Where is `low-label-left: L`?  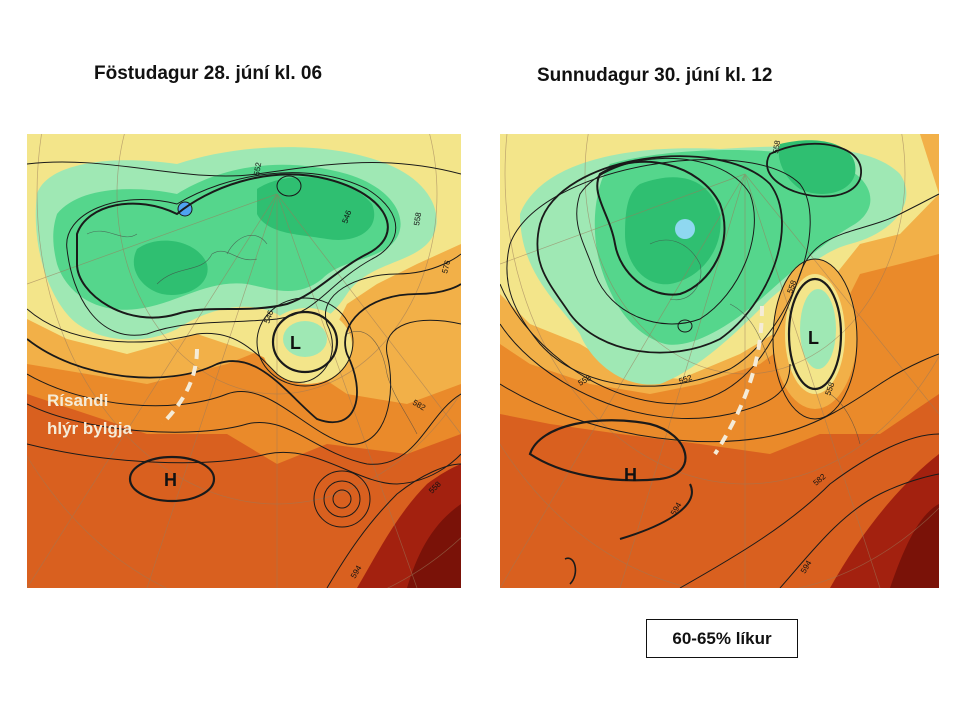 low-label-left: L is located at coordinates (295, 343).